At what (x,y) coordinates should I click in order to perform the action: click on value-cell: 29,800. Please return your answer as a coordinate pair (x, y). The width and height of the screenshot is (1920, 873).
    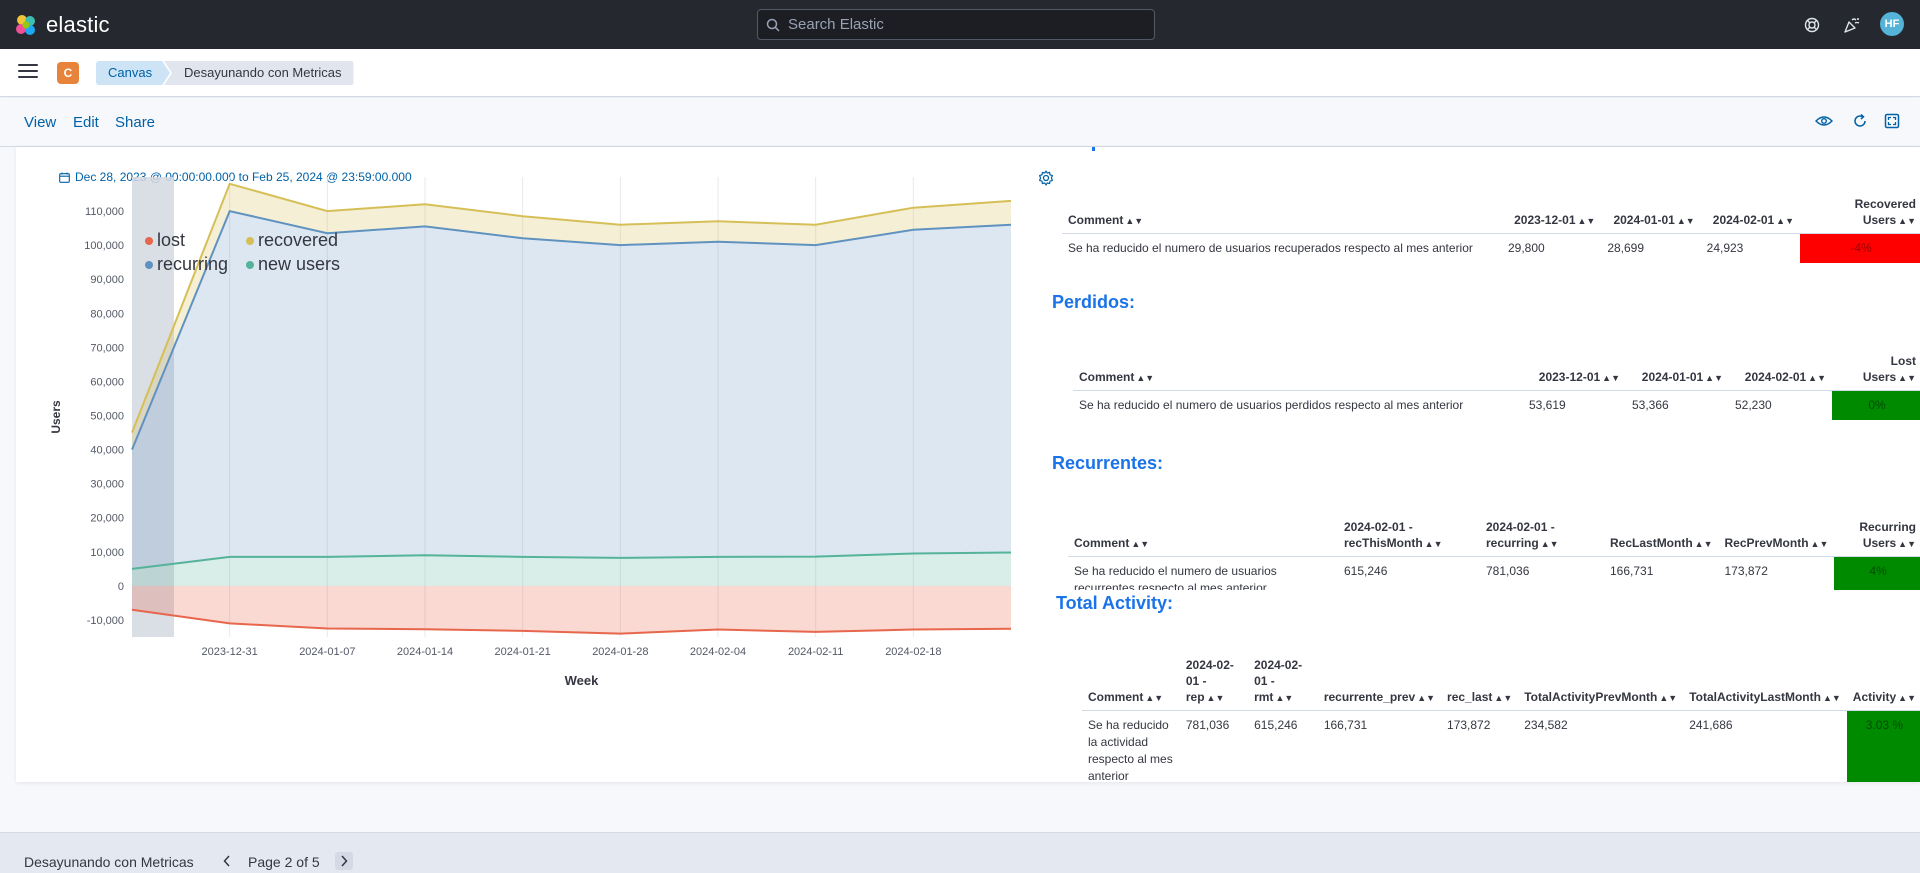
    Looking at the image, I should click on (1526, 248).